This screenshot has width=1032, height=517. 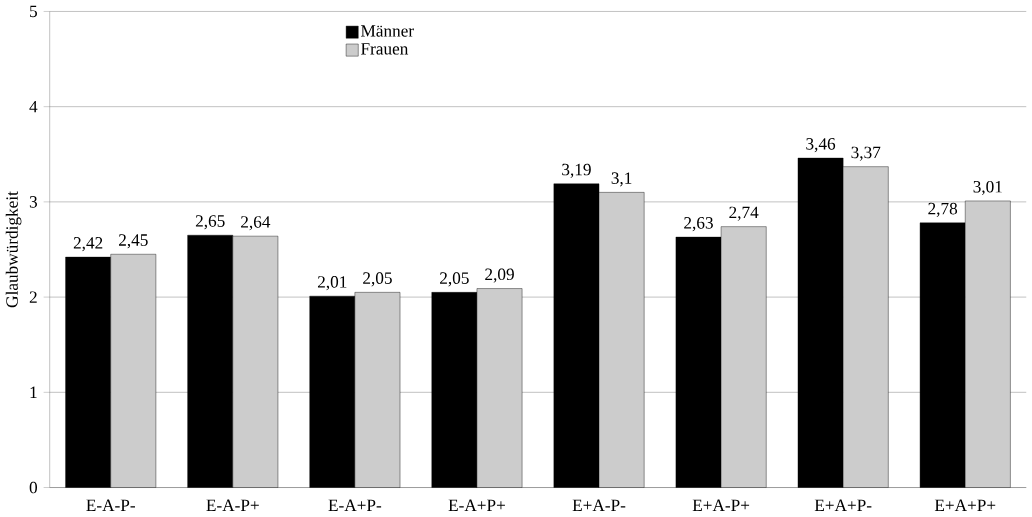 I want to click on data-label: 2,01, so click(x=332, y=283).